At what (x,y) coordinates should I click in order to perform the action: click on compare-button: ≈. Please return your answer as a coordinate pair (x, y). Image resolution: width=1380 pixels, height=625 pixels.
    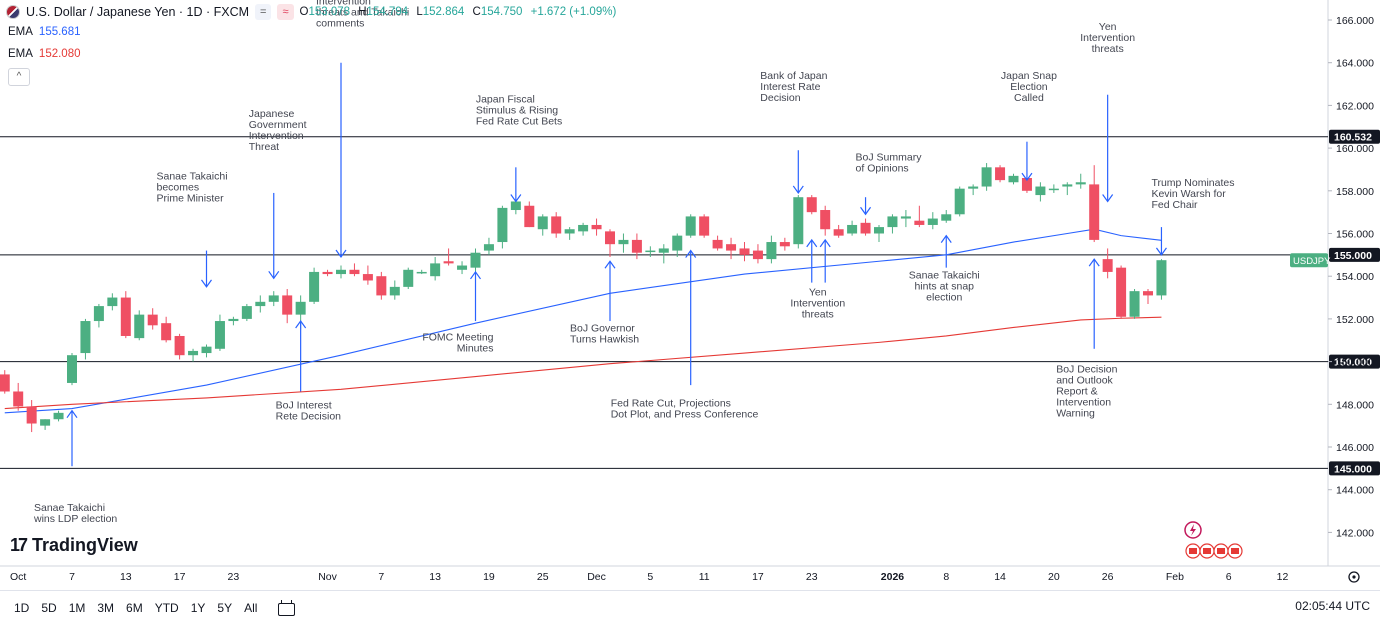
    Looking at the image, I should click on (285, 12).